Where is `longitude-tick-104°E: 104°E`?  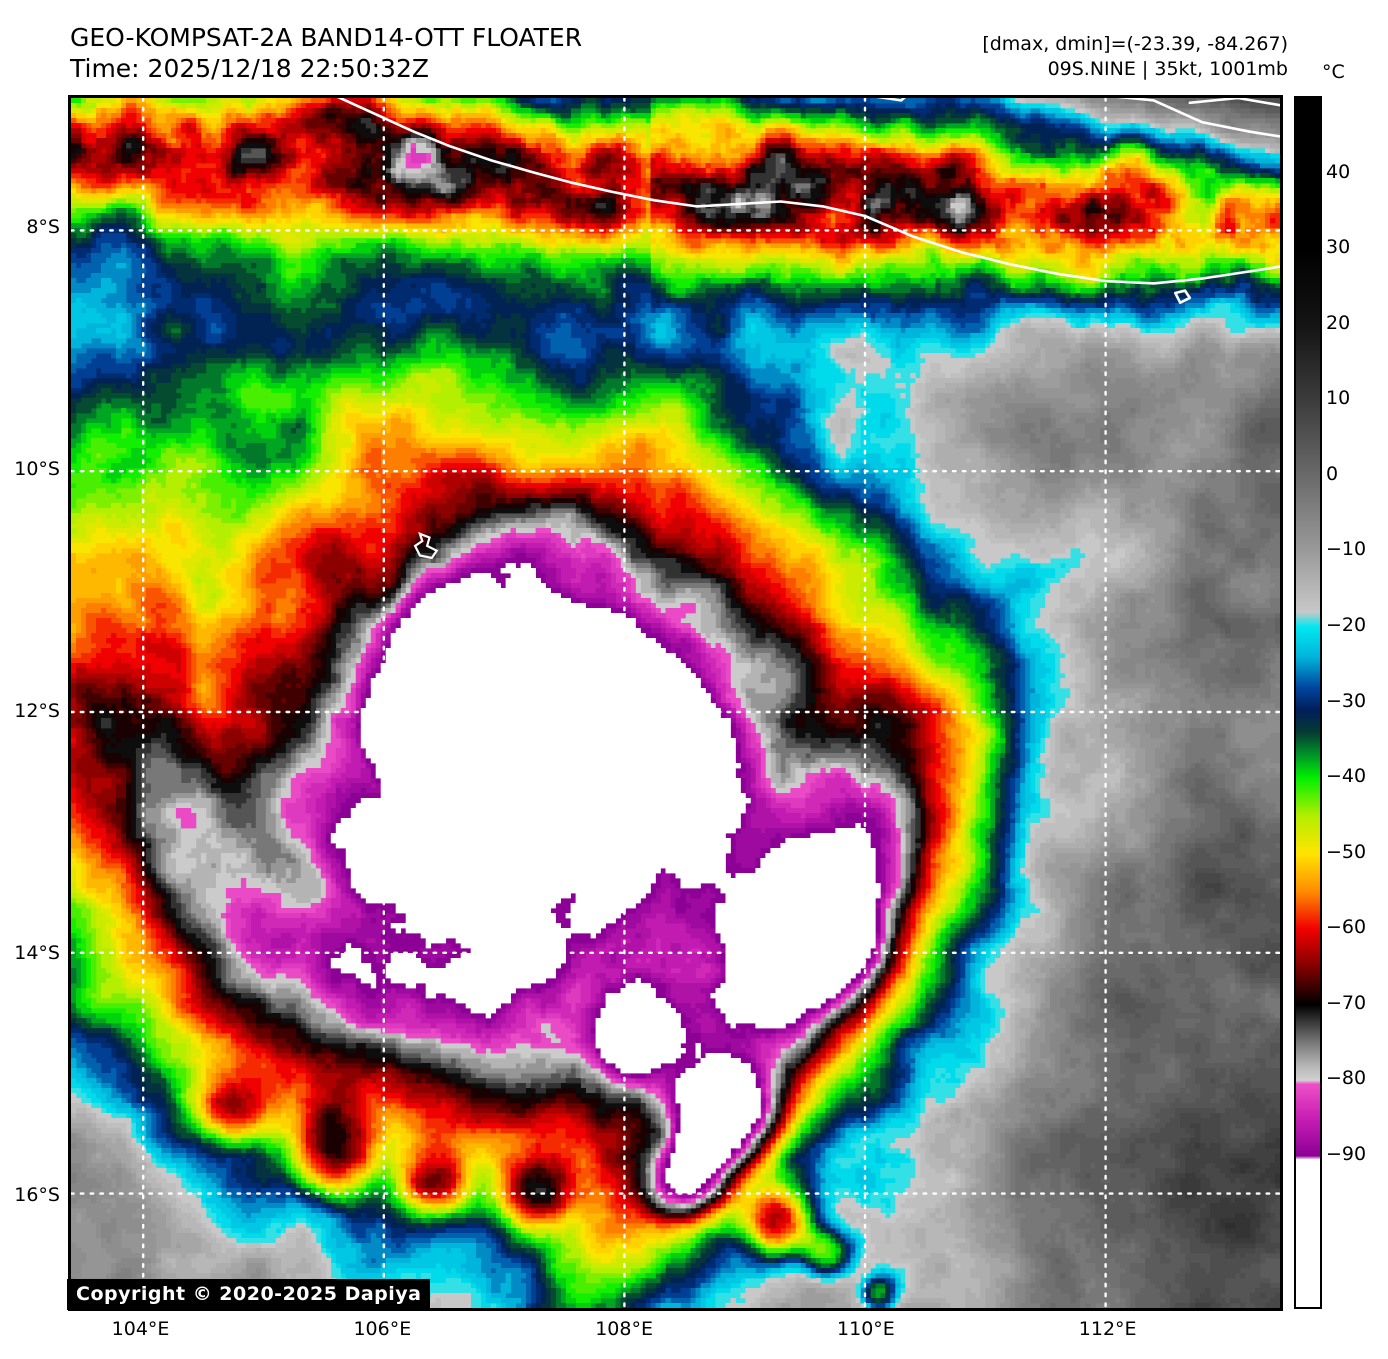
longitude-tick-104°E: 104°E is located at coordinates (140, 1329).